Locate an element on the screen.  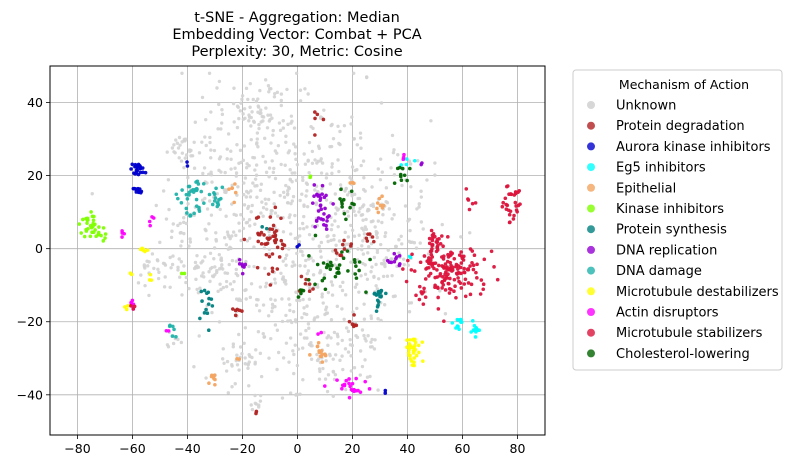
x-tick-label: 40 is located at coordinates (408, 448).